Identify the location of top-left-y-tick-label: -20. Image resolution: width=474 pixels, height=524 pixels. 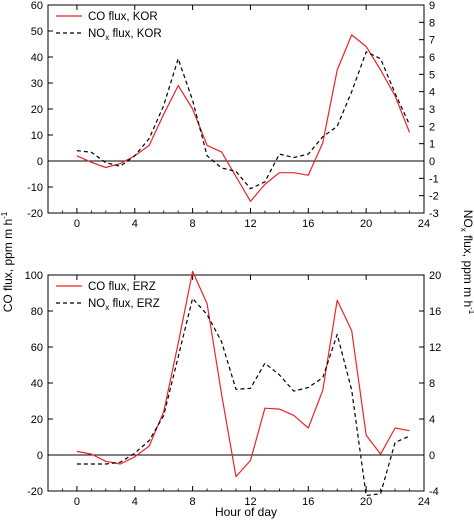
(35, 214).